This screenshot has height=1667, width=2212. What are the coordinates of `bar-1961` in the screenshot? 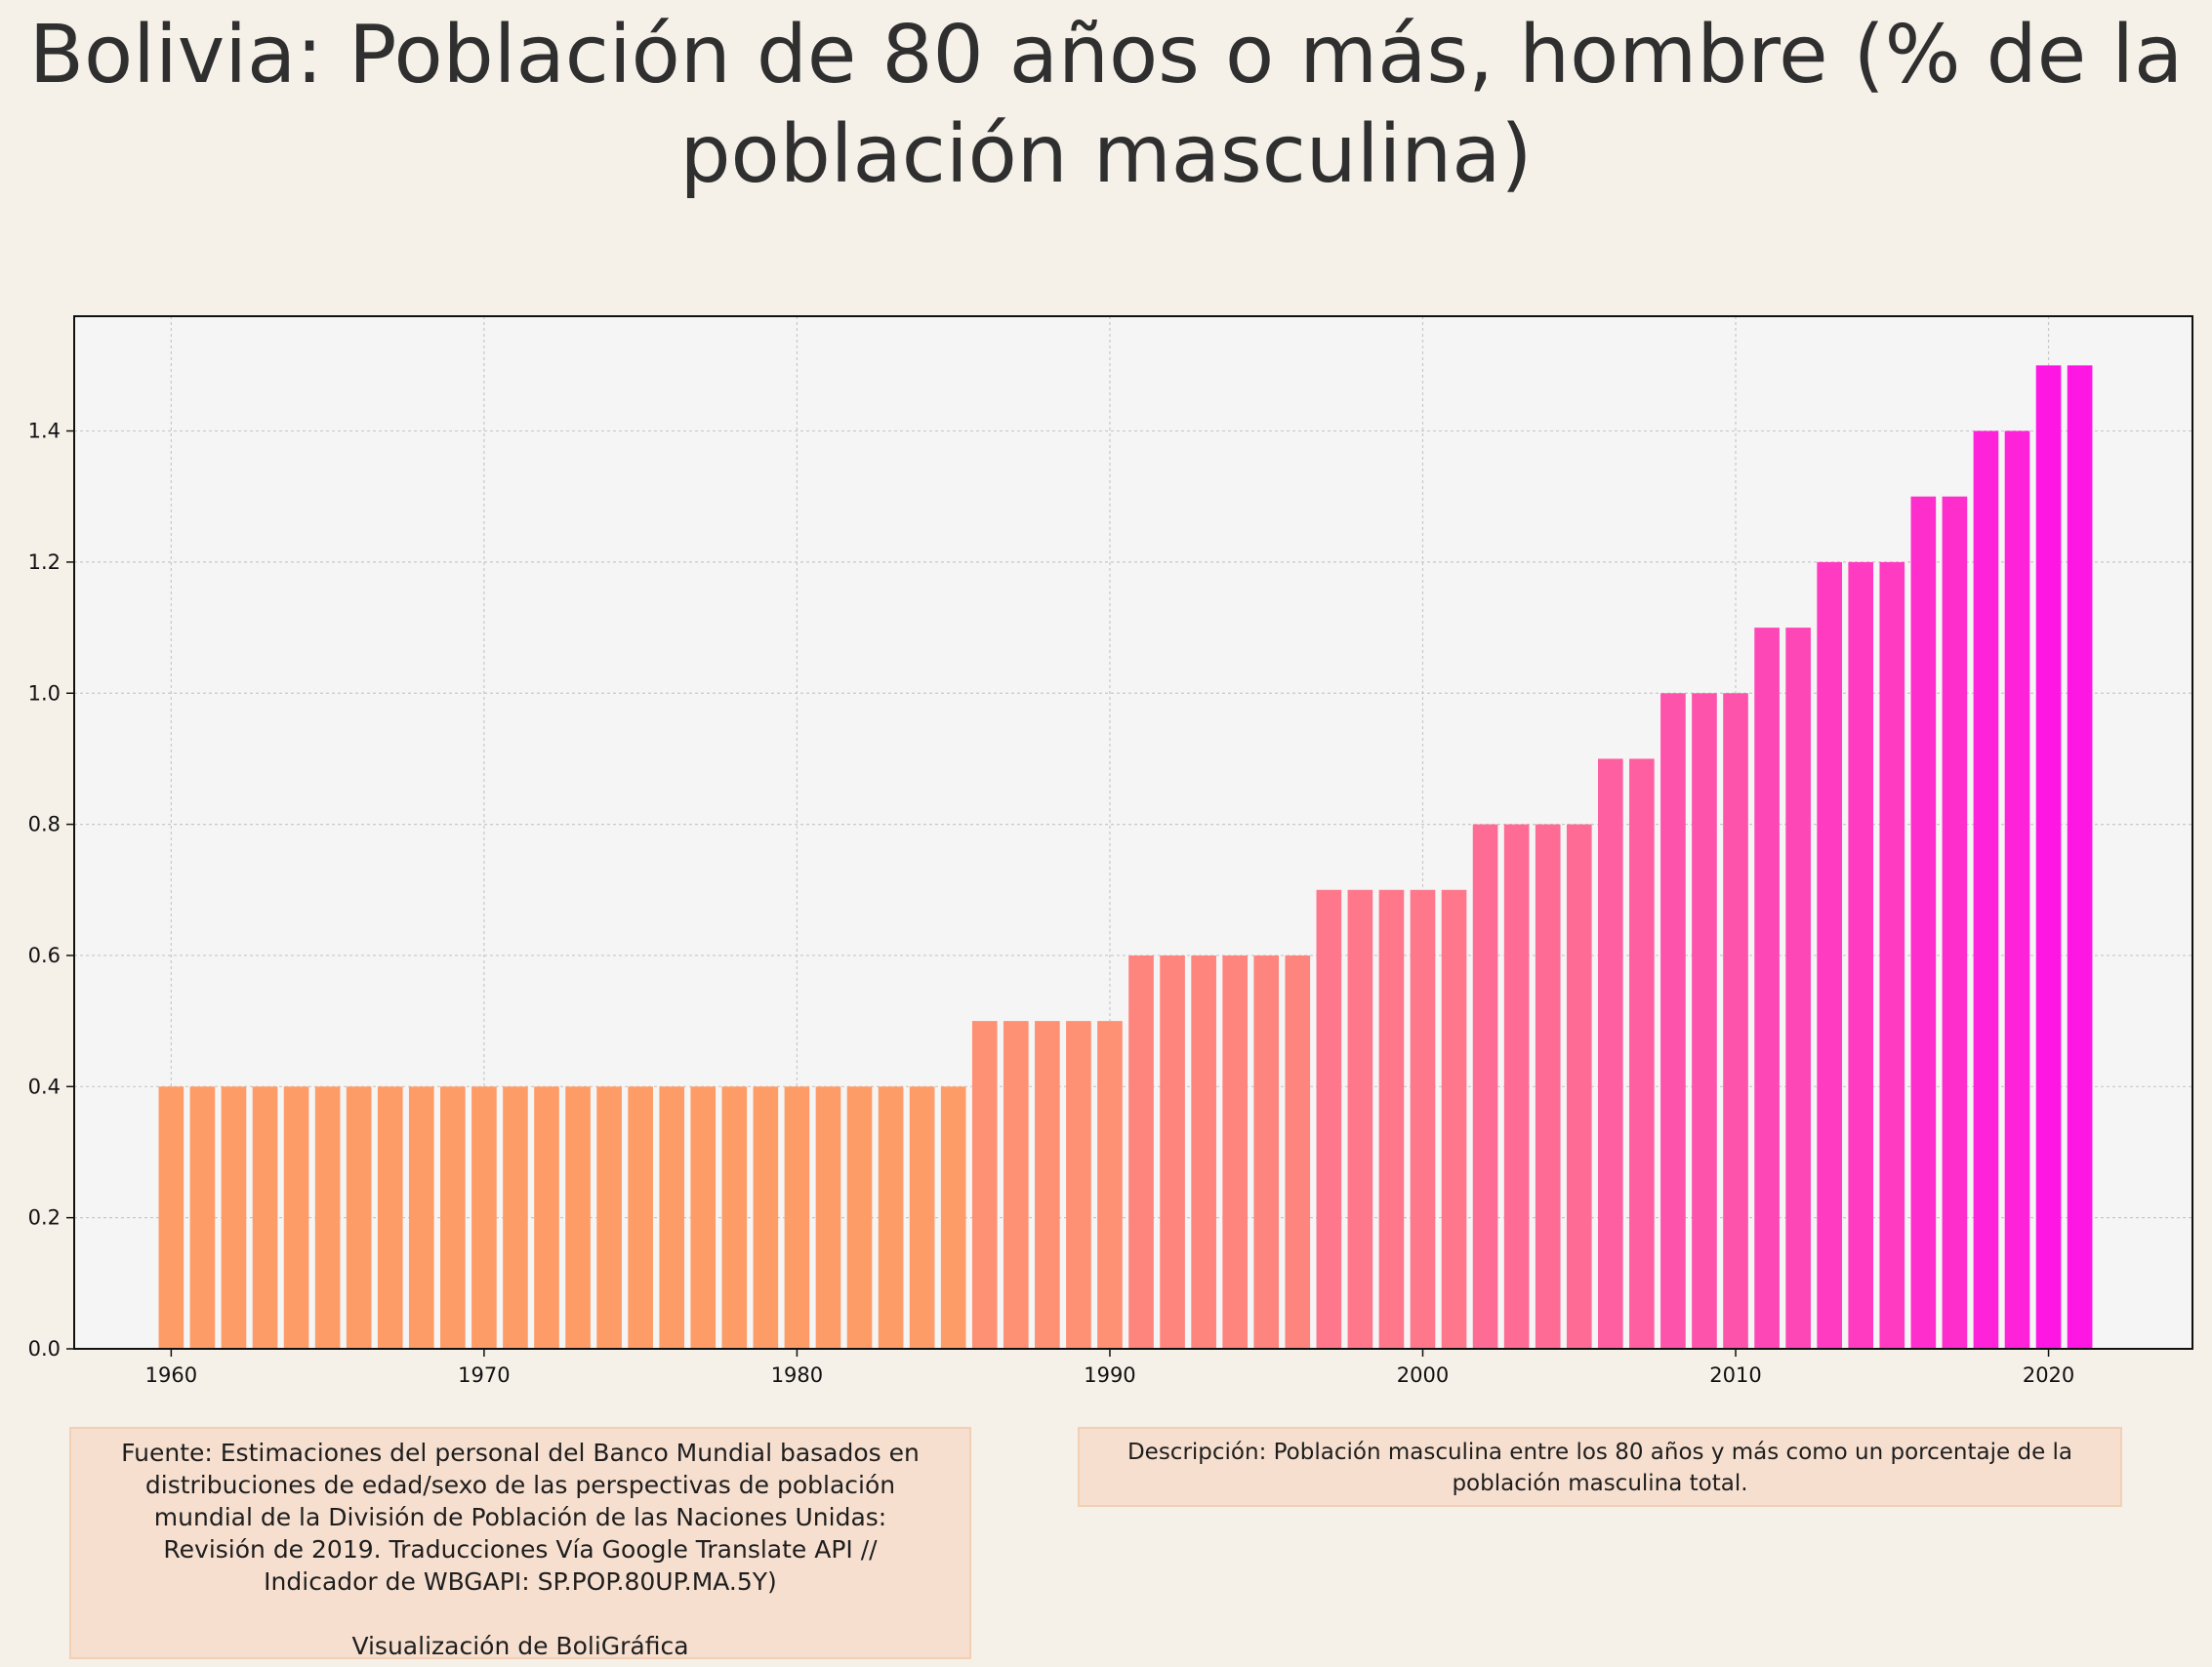 It's located at (202, 1217).